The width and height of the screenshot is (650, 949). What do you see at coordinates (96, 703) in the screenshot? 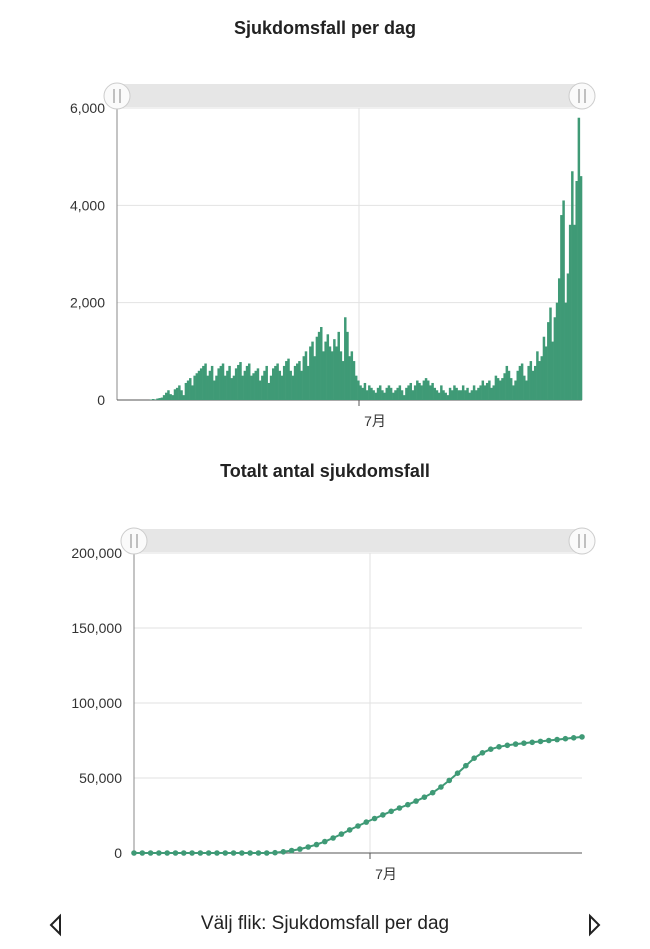
I see `y-tick-label: 100,000` at bounding box center [96, 703].